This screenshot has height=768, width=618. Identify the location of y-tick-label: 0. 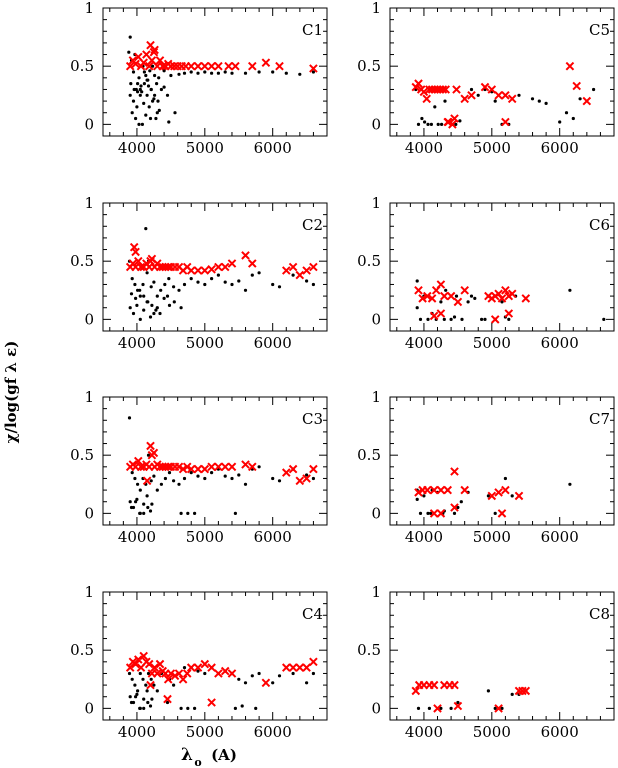
(89, 319).